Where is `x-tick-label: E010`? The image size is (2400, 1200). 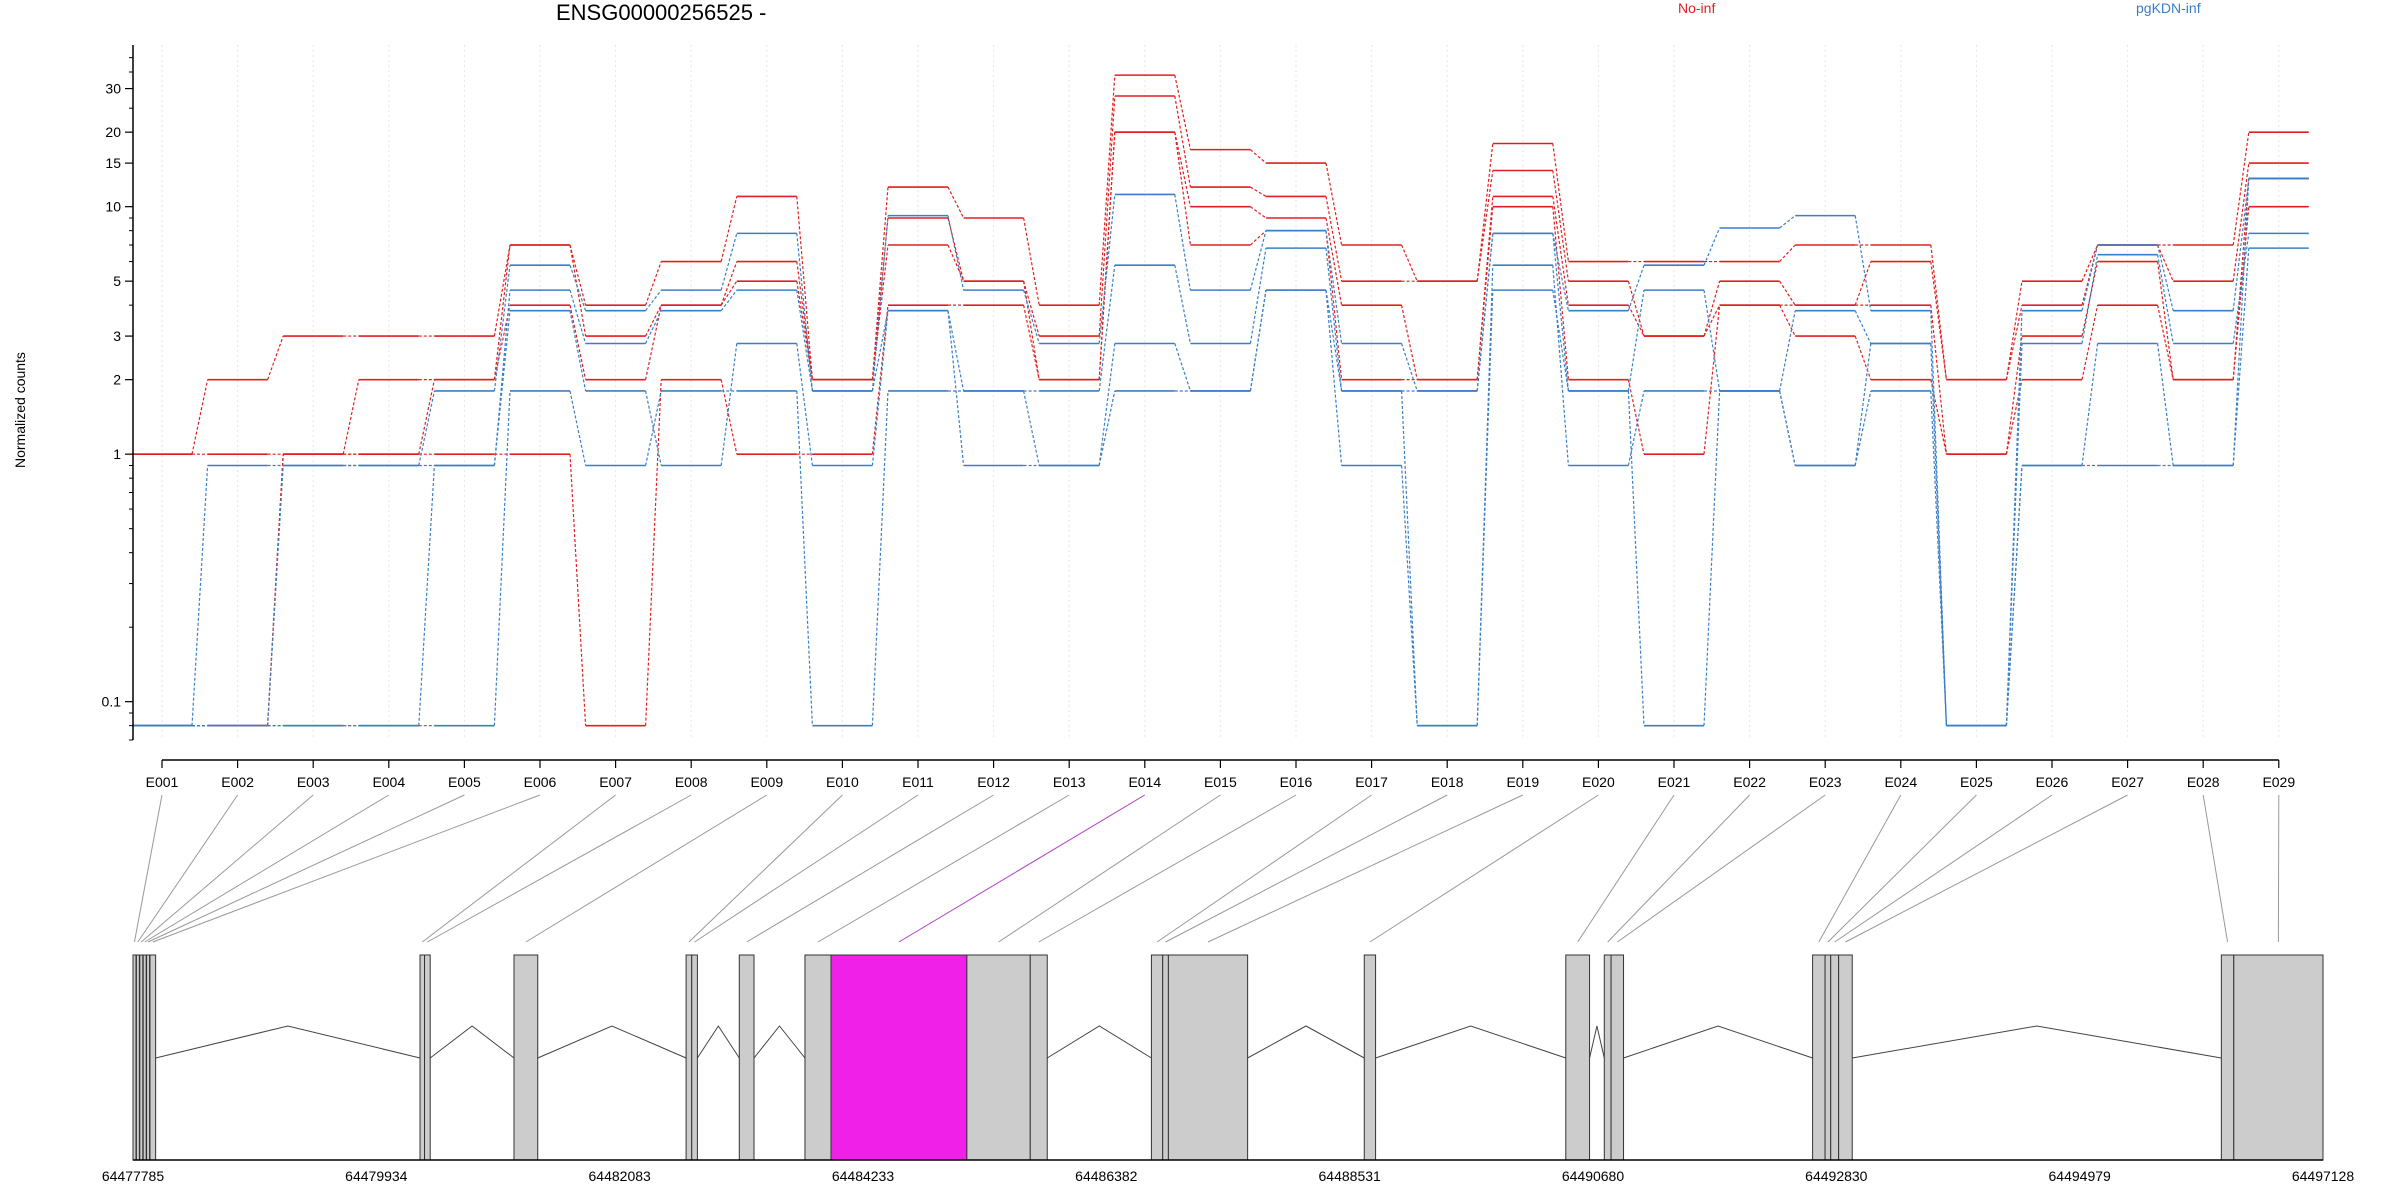
x-tick-label: E010 is located at coordinates (842, 782).